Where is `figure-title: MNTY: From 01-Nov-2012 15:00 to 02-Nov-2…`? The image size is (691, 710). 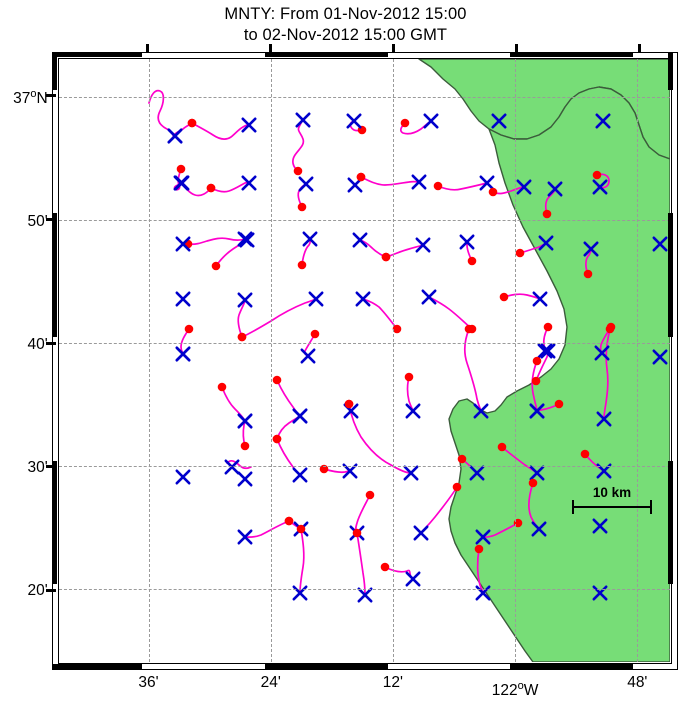 figure-title: MNTY: From 01-Nov-2012 15:00 to 02-Nov-2… is located at coordinates (345, 25).